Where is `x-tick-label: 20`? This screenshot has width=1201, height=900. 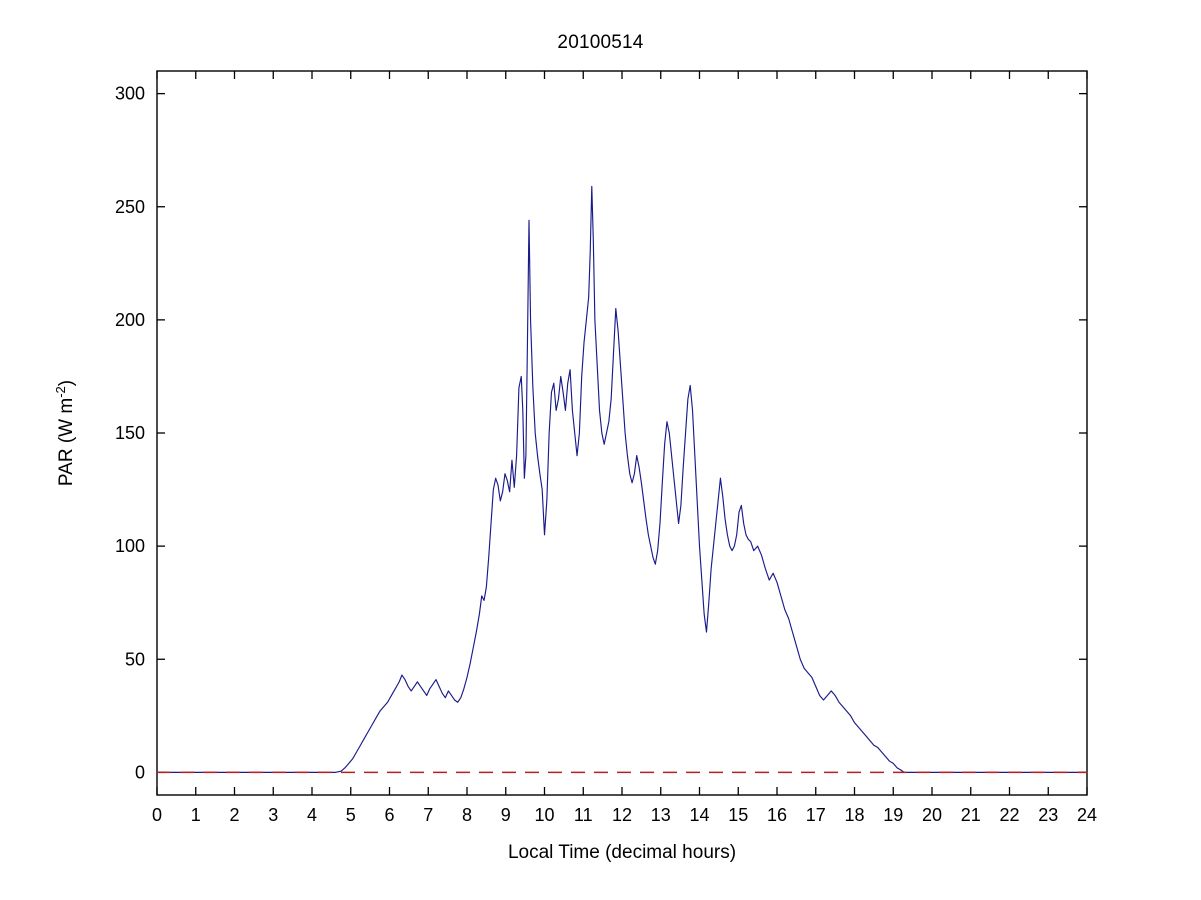 x-tick-label: 20 is located at coordinates (932, 815).